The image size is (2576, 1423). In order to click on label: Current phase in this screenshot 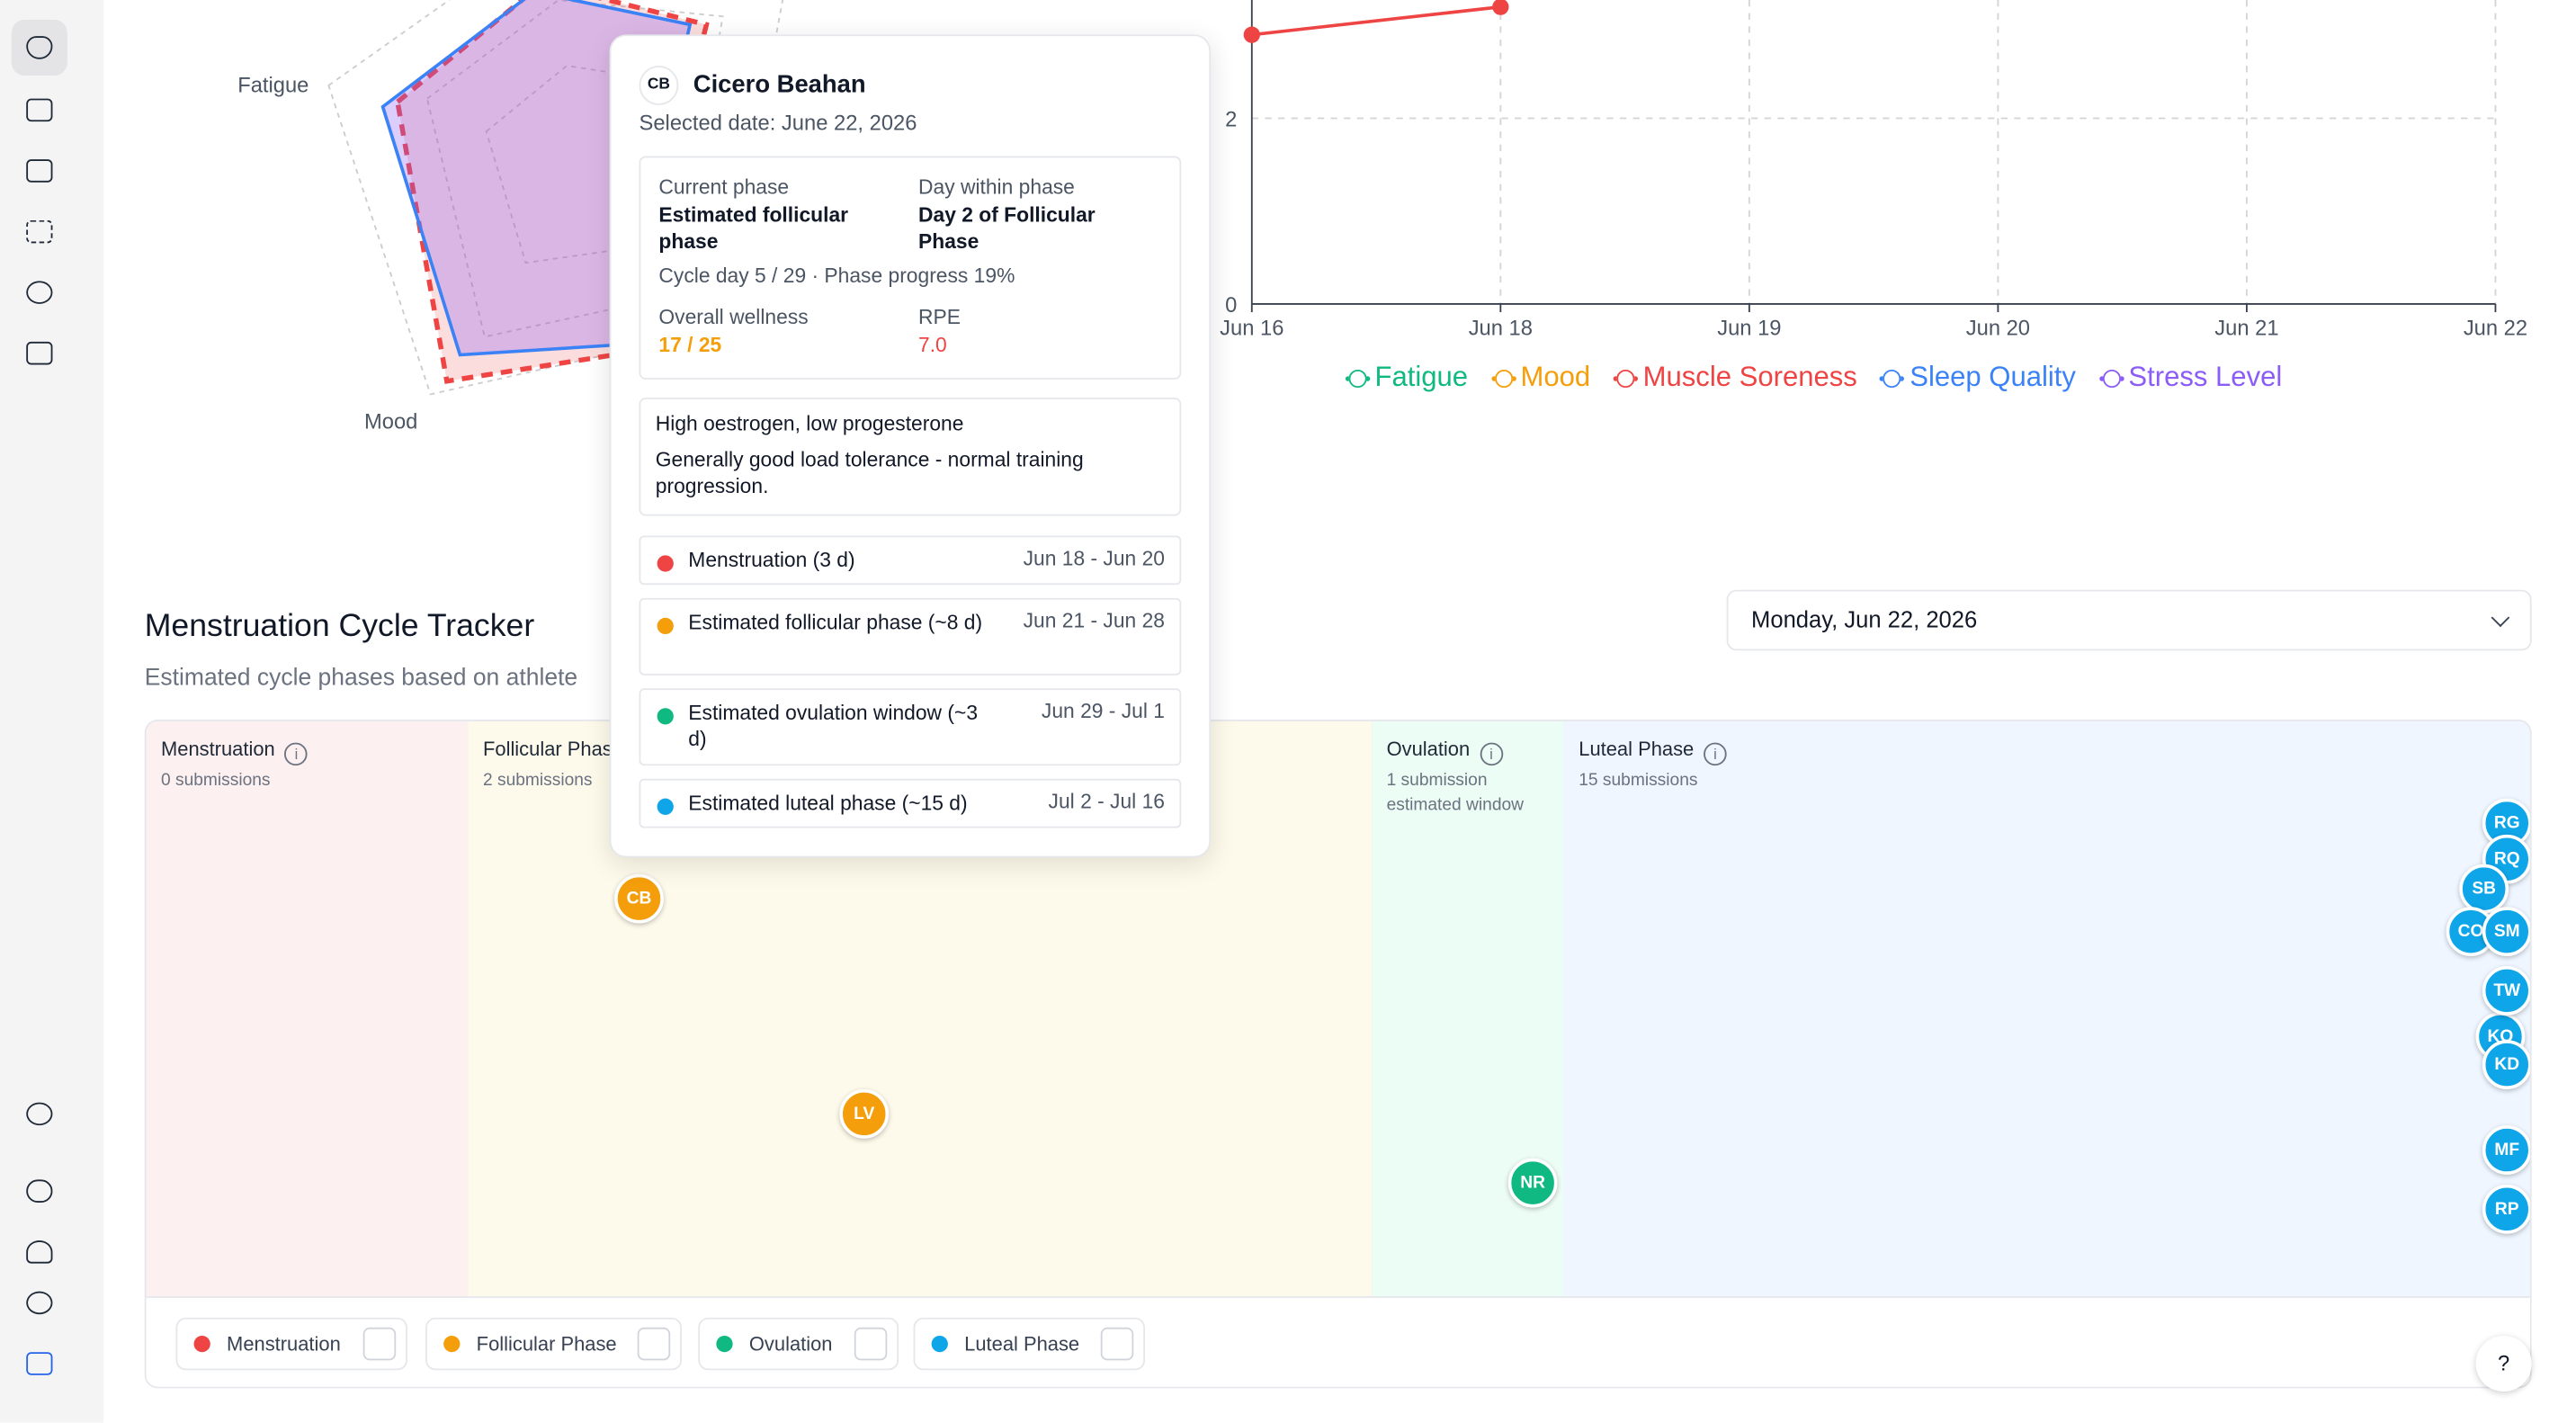, I will do `click(724, 187)`.